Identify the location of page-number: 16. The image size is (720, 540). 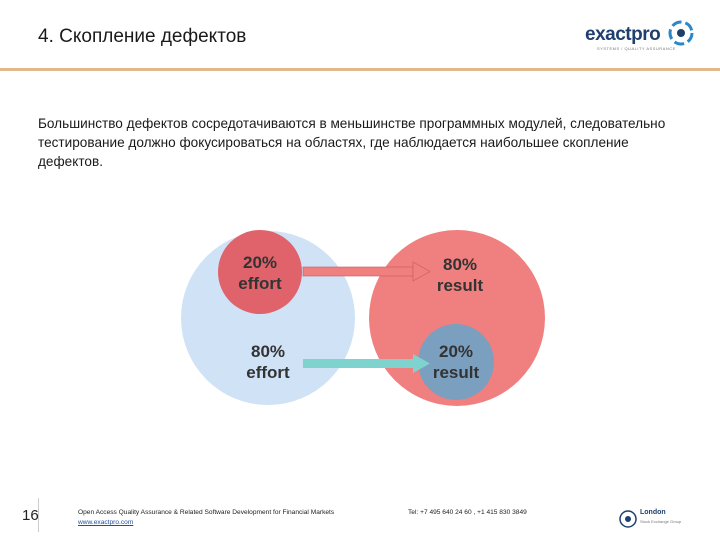
(30, 515).